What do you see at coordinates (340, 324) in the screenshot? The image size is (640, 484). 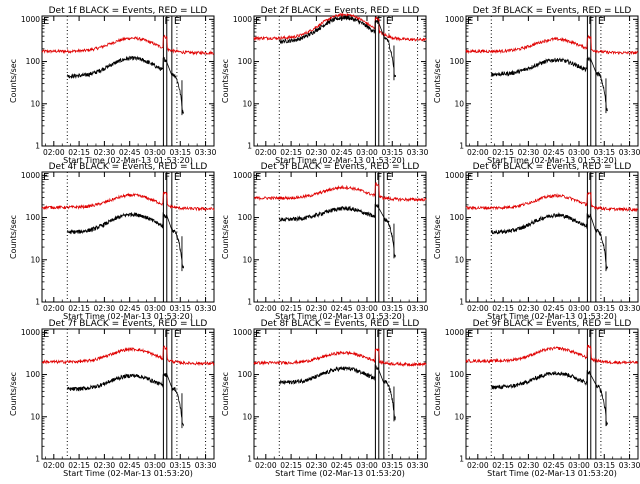 I see `panel-title: Det 8f BLACK = Events, RED = LLD` at bounding box center [340, 324].